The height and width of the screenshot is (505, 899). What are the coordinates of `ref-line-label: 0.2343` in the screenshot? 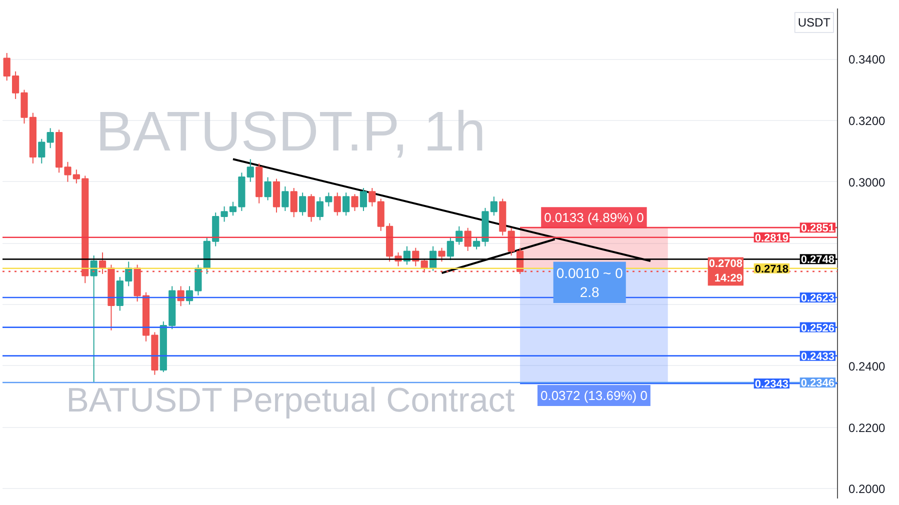 It's located at (771, 384).